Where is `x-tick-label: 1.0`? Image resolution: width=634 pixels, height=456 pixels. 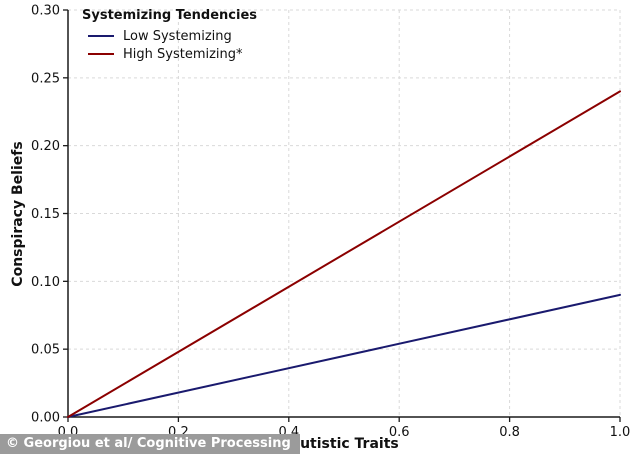 x-tick-label: 1.0 is located at coordinates (620, 432).